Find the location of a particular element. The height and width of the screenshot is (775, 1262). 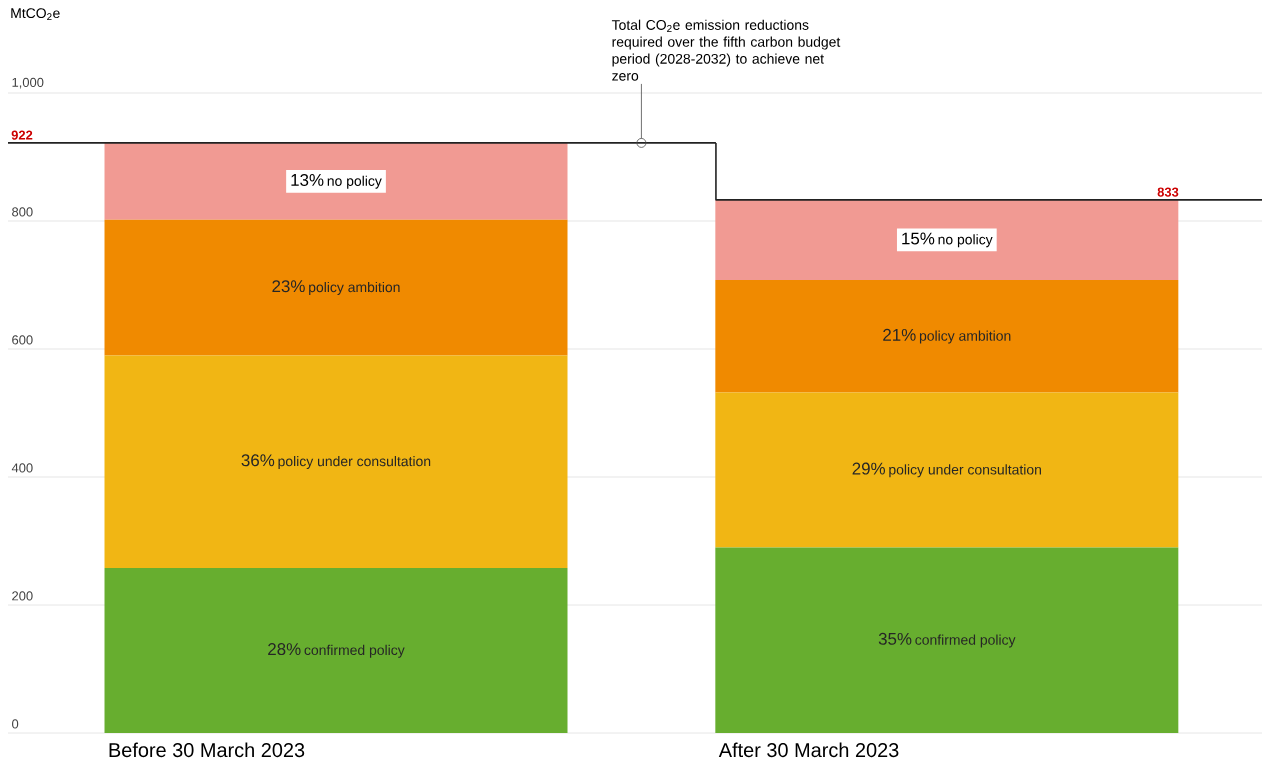

y-tick-label: 200 is located at coordinates (22, 596).